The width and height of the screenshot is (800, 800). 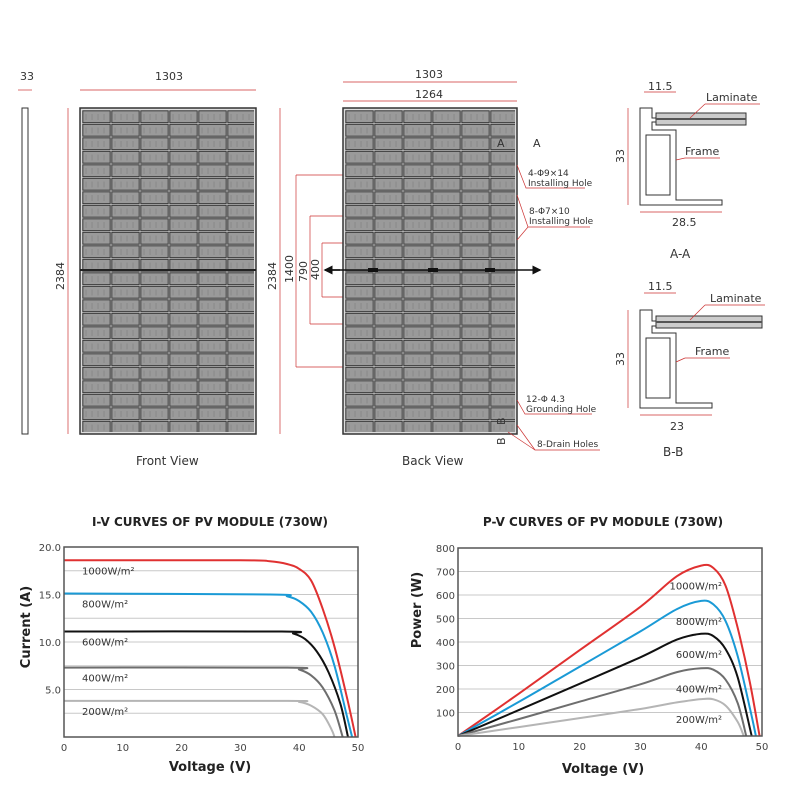 I want to click on aa-height-dim: 33, so click(x=620, y=156).